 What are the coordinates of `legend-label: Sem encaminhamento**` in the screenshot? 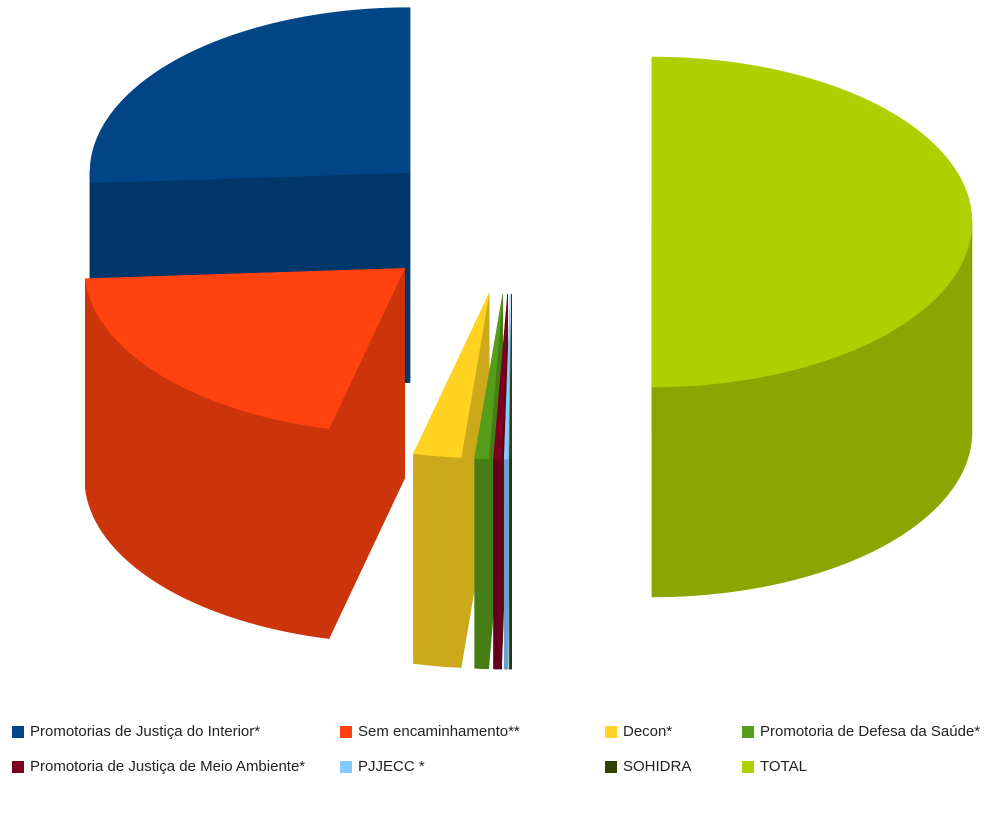 It's located at (439, 731).